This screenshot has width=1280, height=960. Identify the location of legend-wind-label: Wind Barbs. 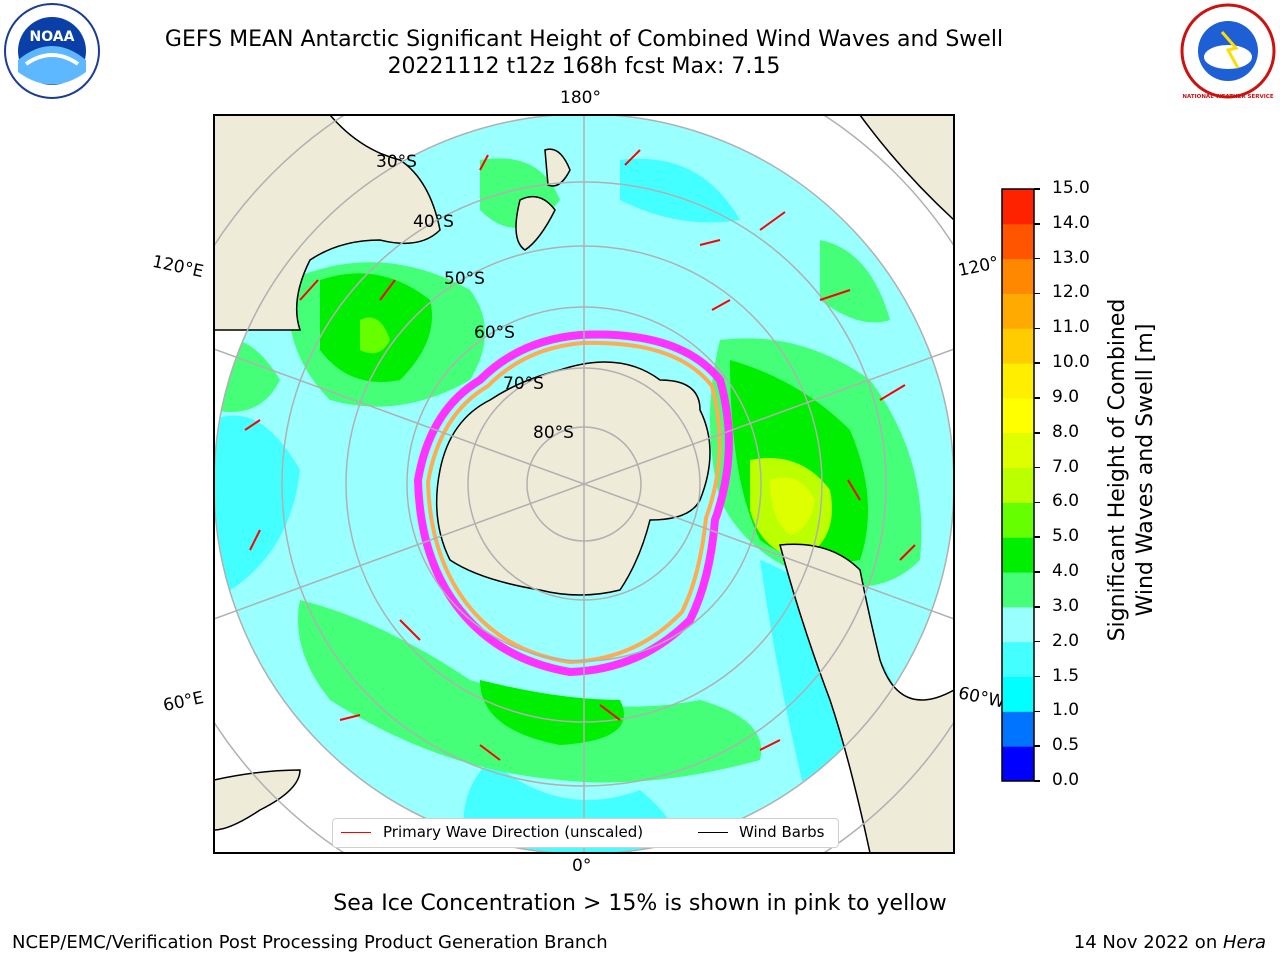
(782, 832).